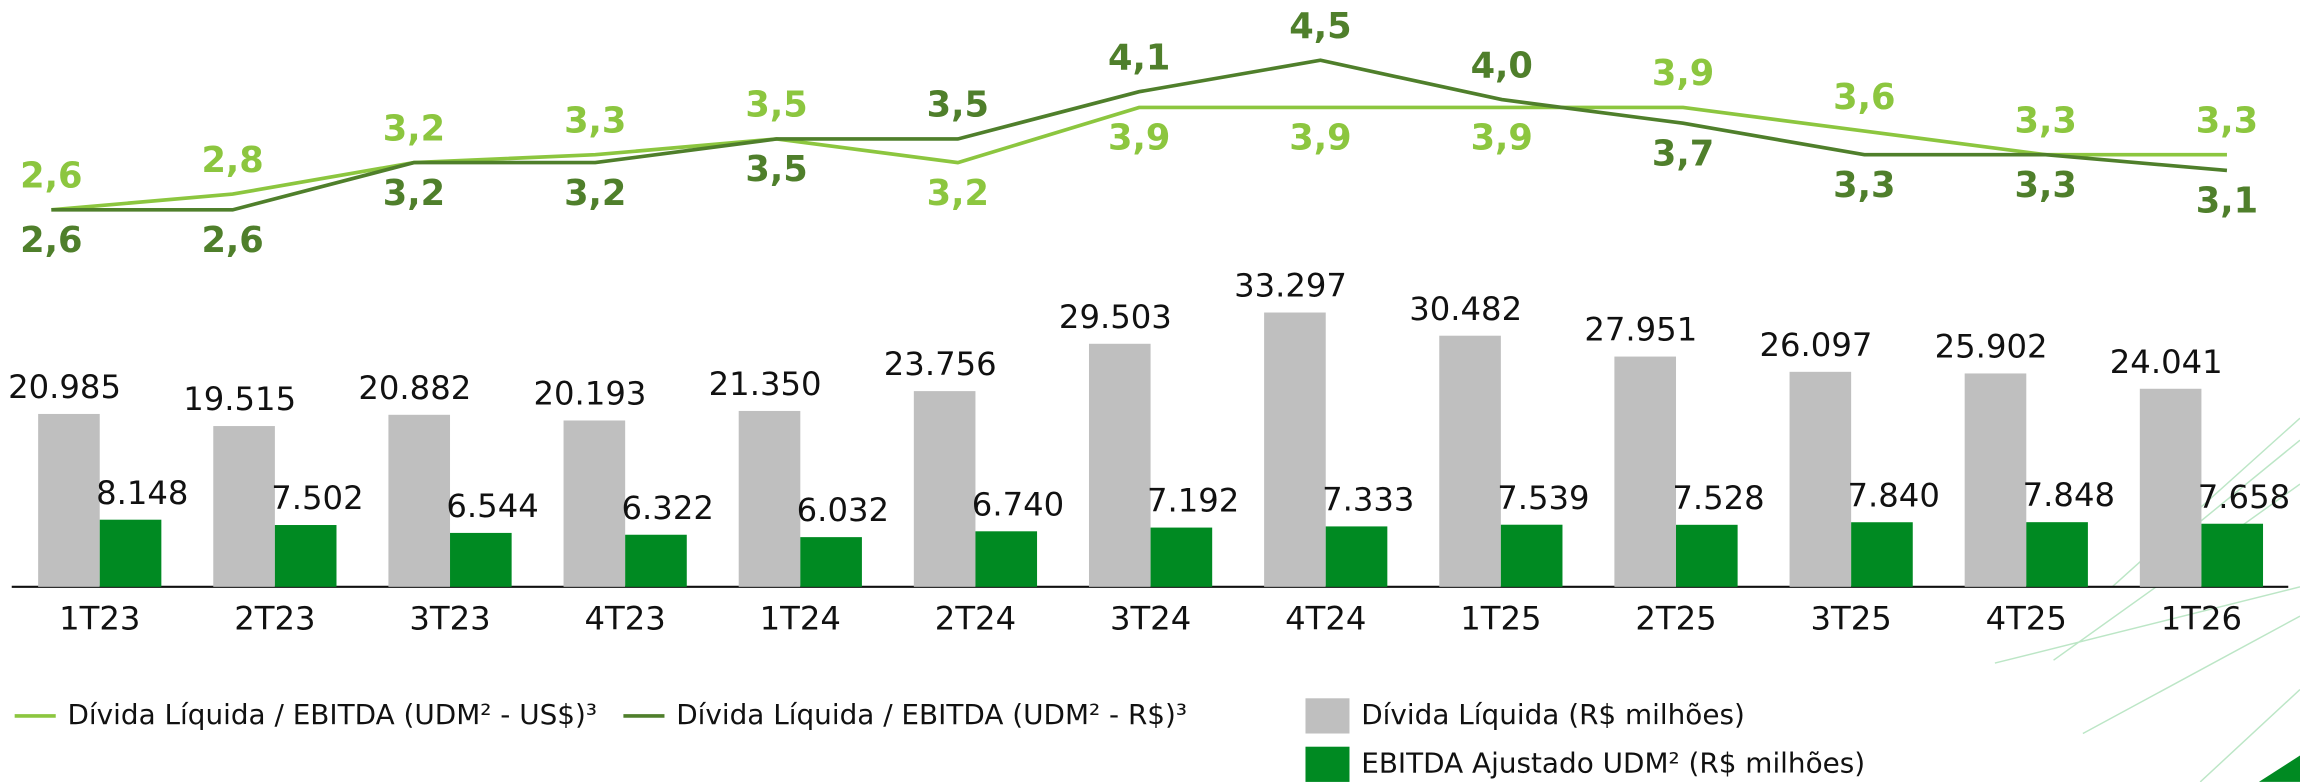 This screenshot has width=2300, height=782. What do you see at coordinates (317, 498) in the screenshot?
I see `data-label: 7.502` at bounding box center [317, 498].